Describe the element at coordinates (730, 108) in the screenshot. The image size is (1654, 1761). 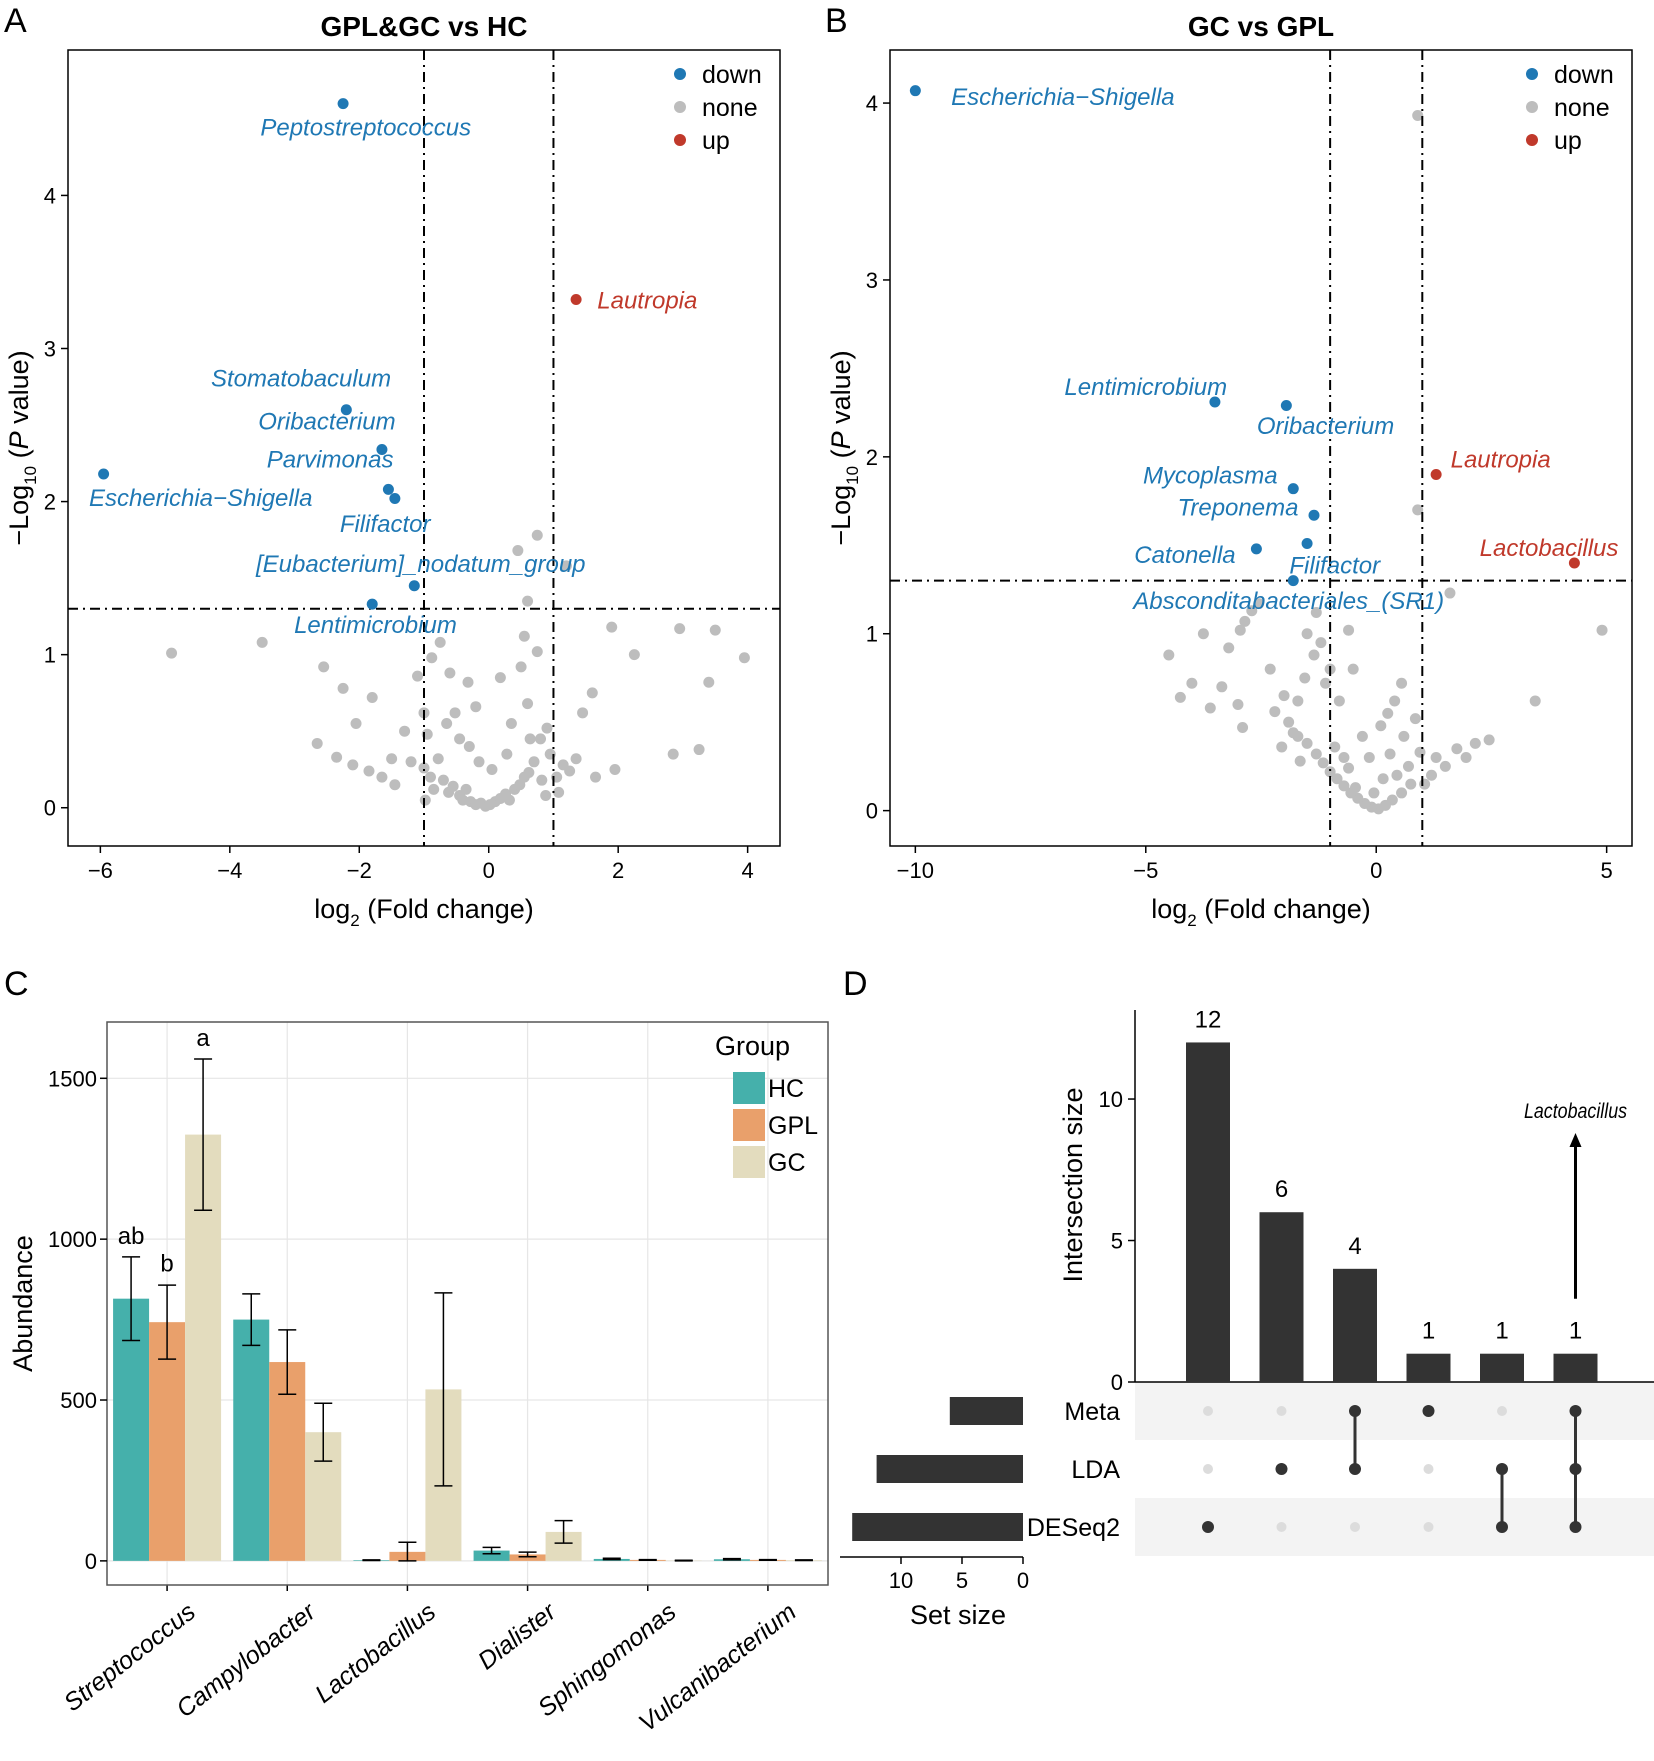
I see `legend-label: none` at that location.